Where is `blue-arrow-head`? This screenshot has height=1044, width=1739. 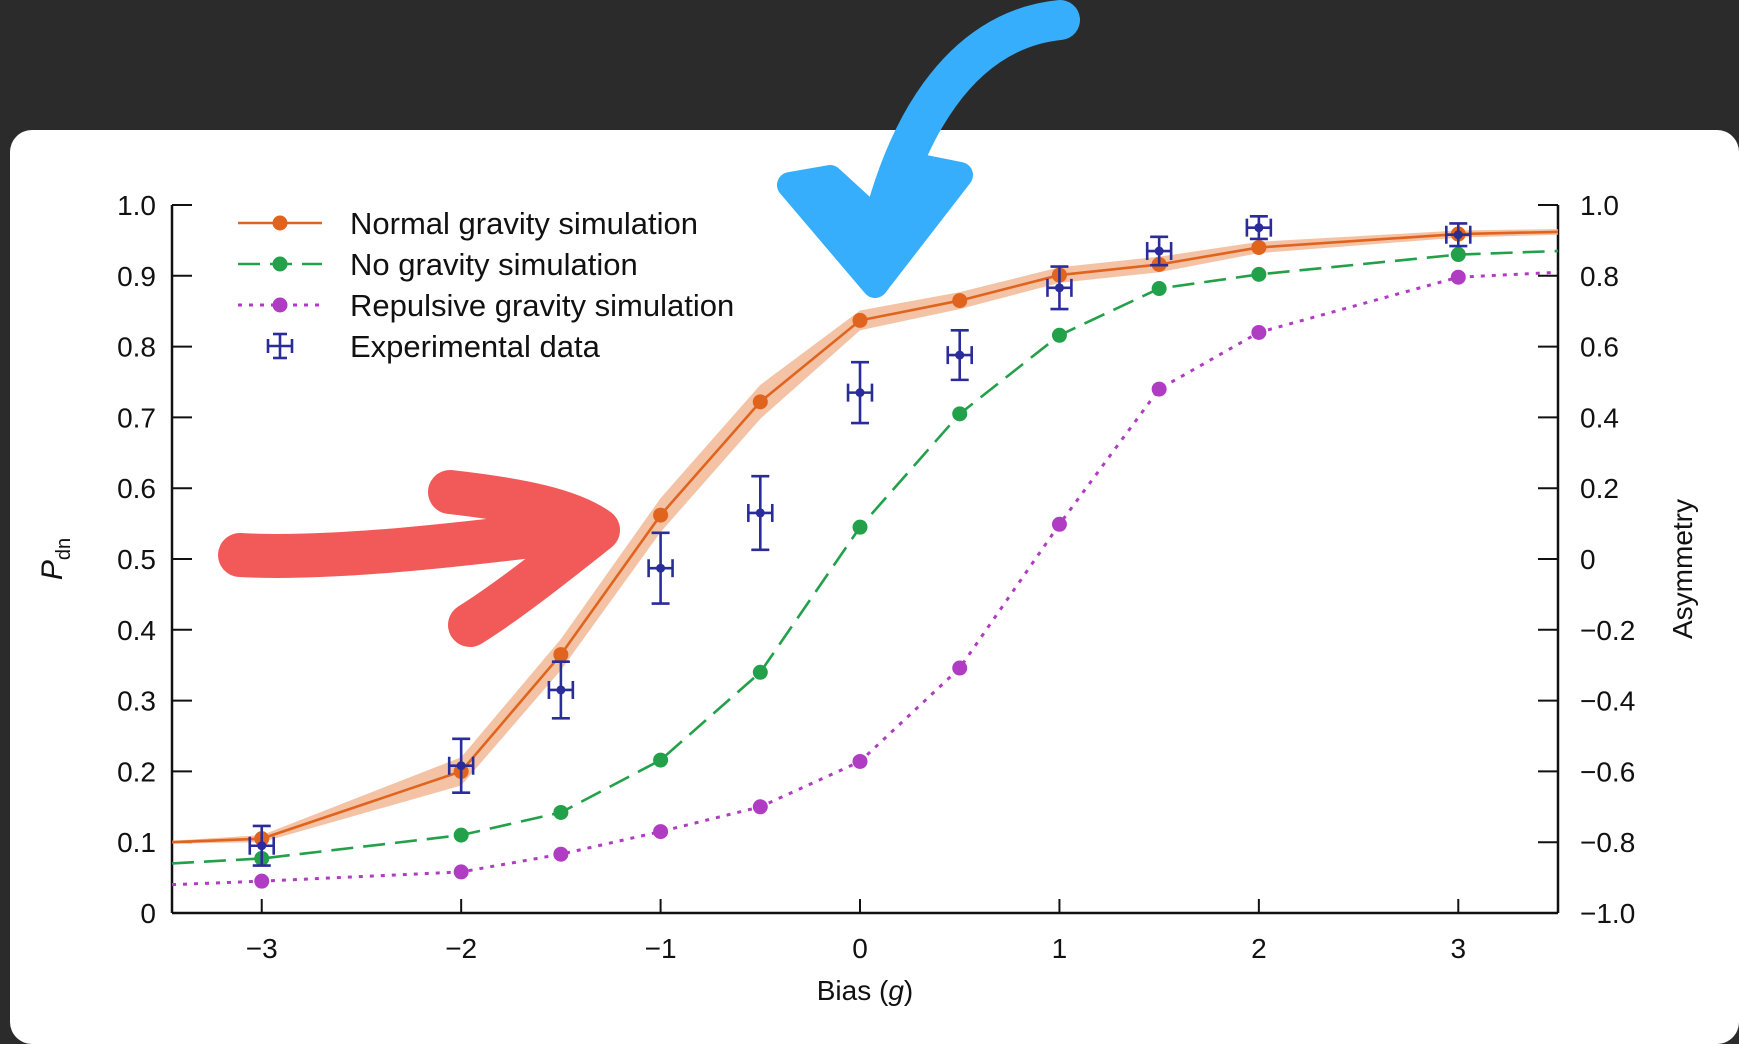 blue-arrow-head is located at coordinates (875, 226).